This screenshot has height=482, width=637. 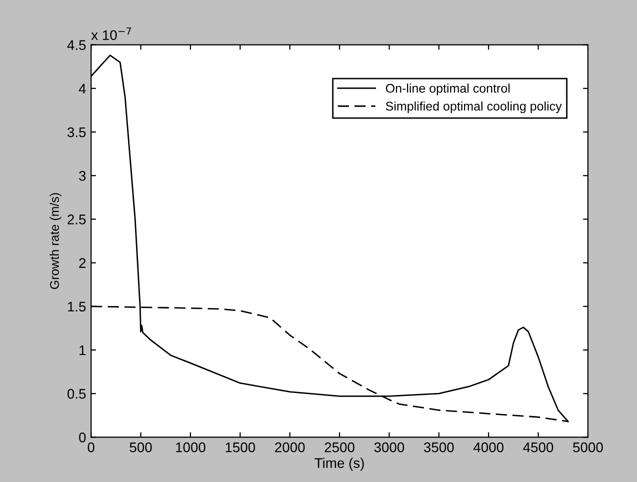 I want to click on y-tick-label: 2.5, so click(x=77, y=219).